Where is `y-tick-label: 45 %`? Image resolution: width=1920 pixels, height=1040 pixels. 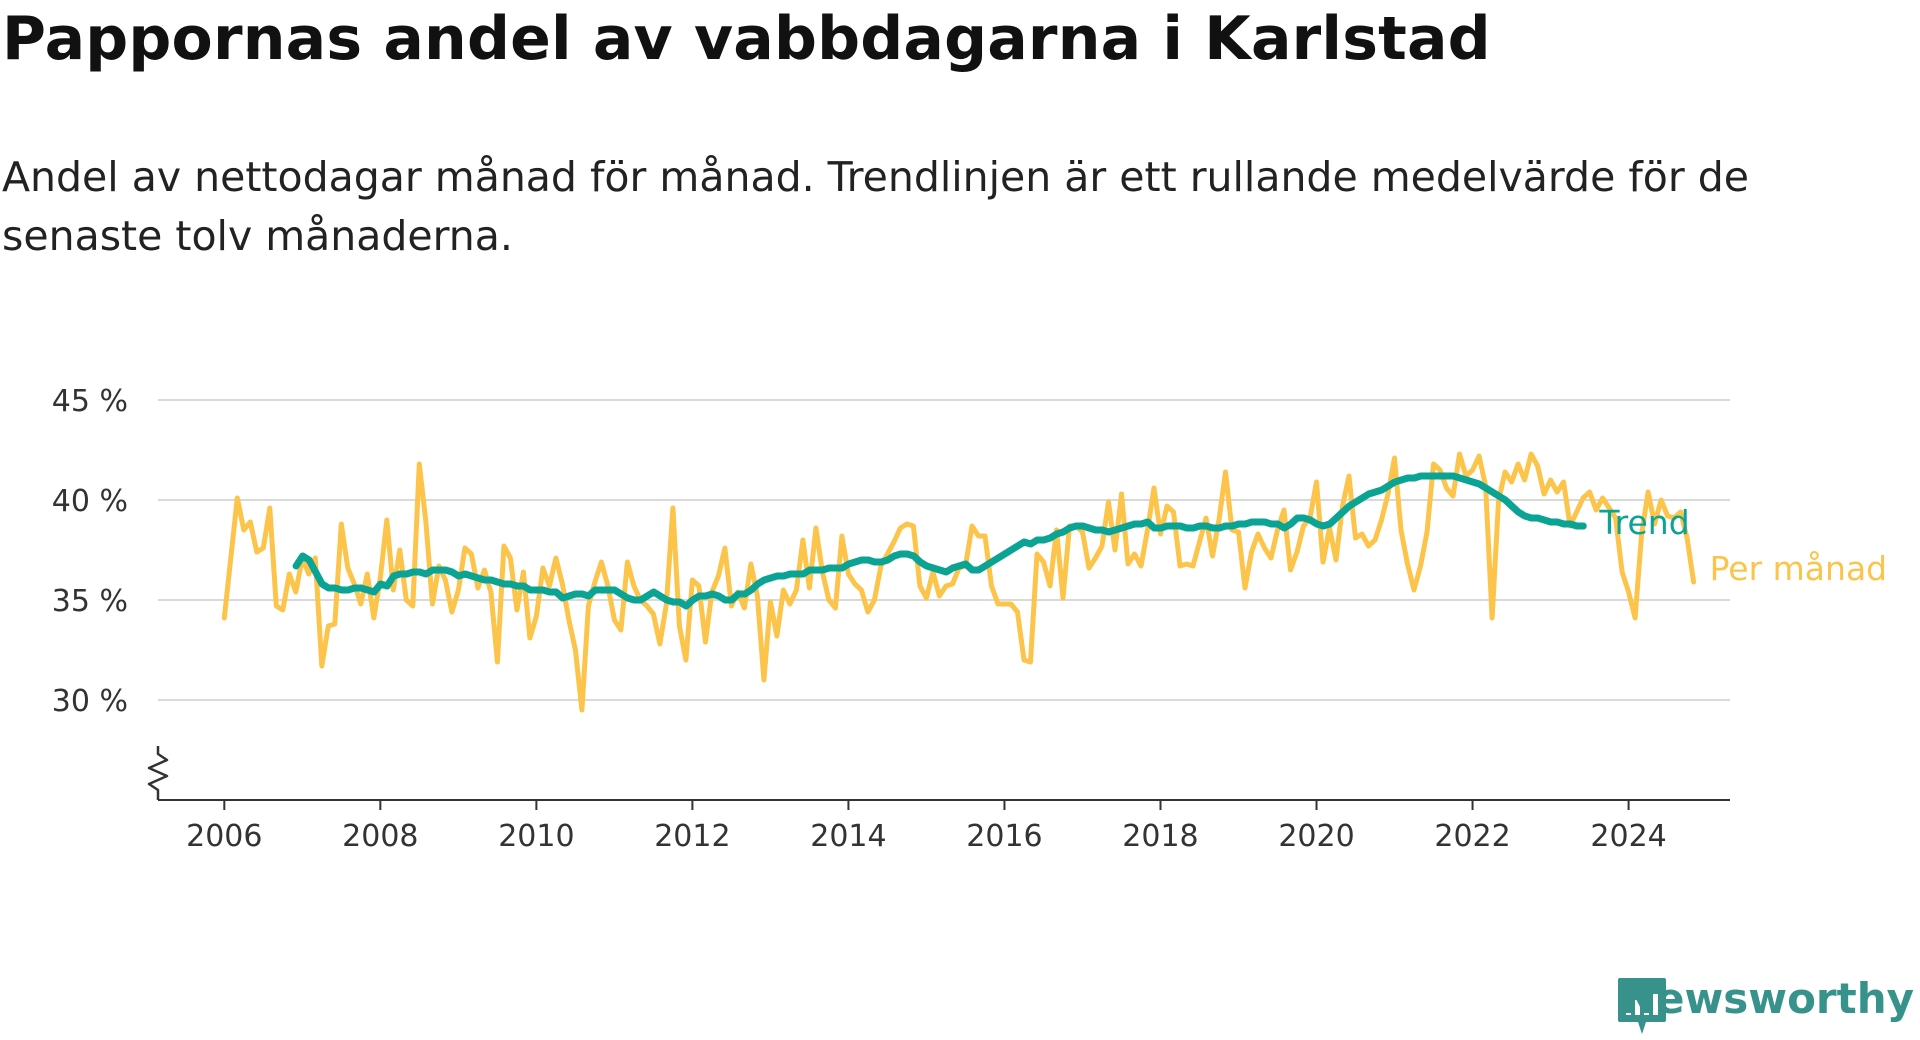
y-tick-label: 45 % is located at coordinates (90, 401).